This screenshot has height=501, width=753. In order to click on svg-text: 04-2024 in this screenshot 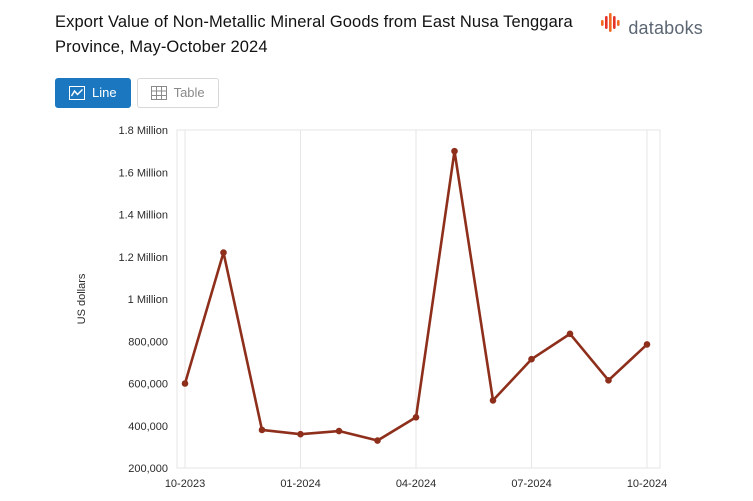, I will do `click(416, 484)`.